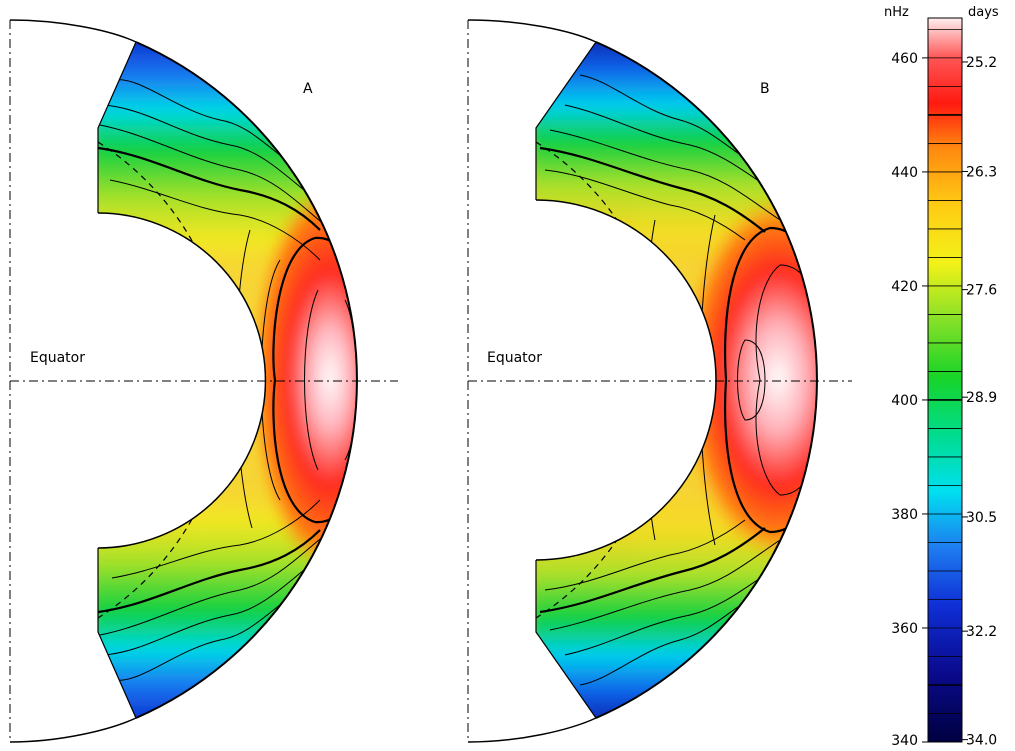 Image resolution: width=1015 pixels, height=751 pixels. Describe the element at coordinates (117, 633) in the screenshot. I see `panel-a-bottom-edge` at that location.